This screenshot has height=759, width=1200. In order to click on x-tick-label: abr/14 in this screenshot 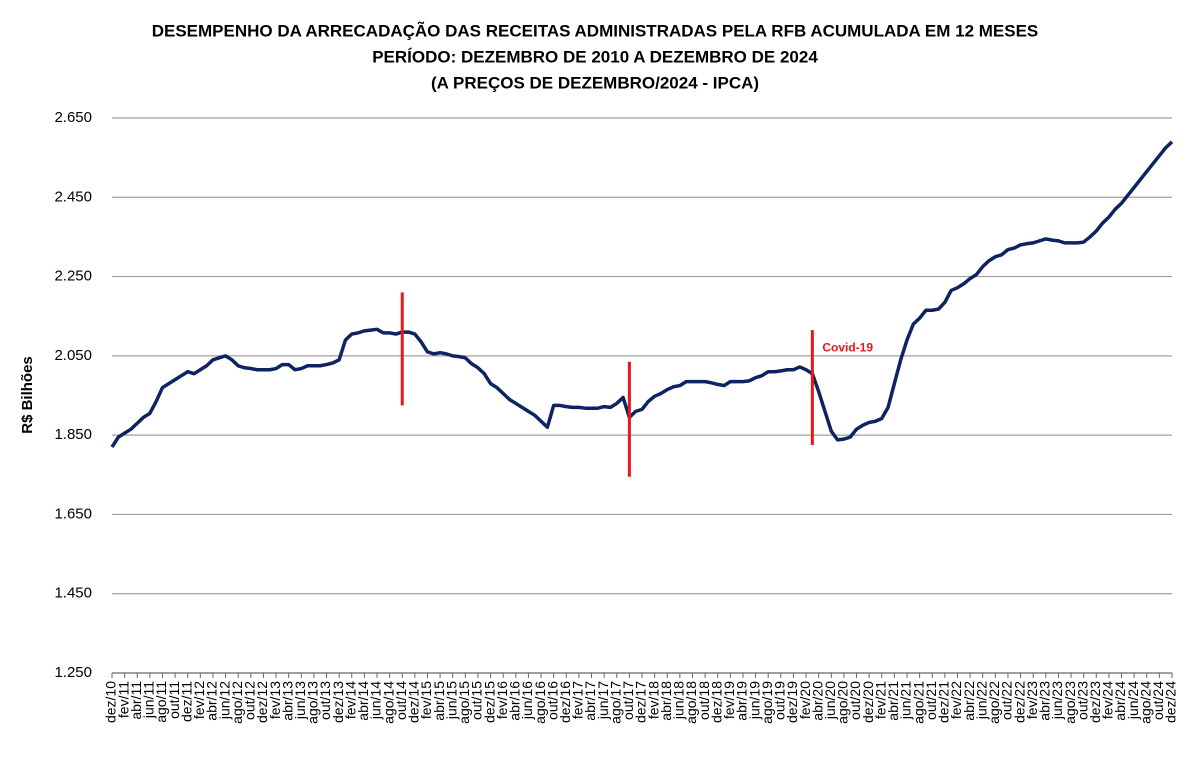, I will do `click(363, 701)`.